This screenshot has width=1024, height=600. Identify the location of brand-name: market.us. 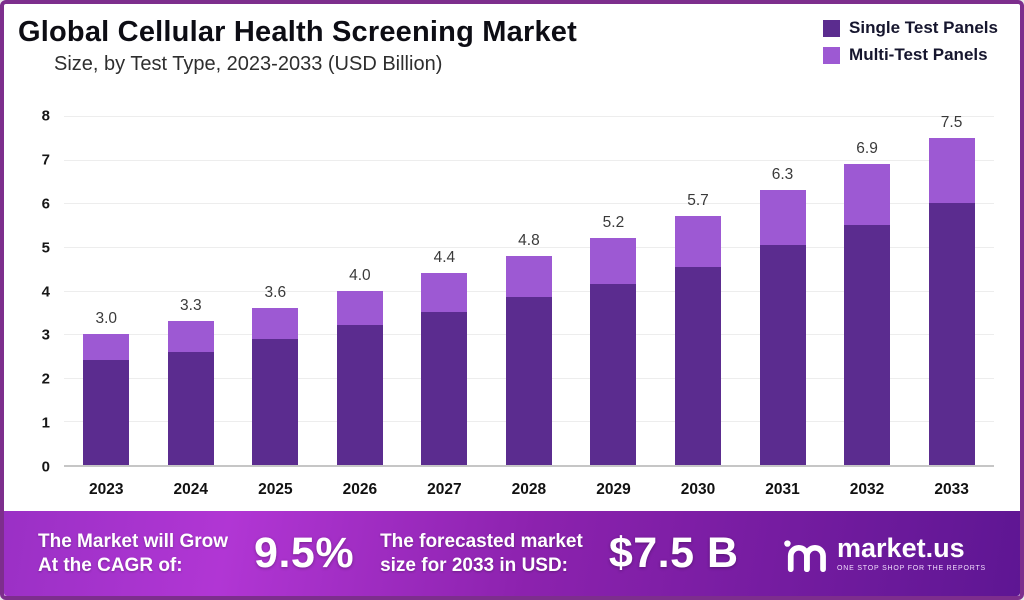
(901, 548).